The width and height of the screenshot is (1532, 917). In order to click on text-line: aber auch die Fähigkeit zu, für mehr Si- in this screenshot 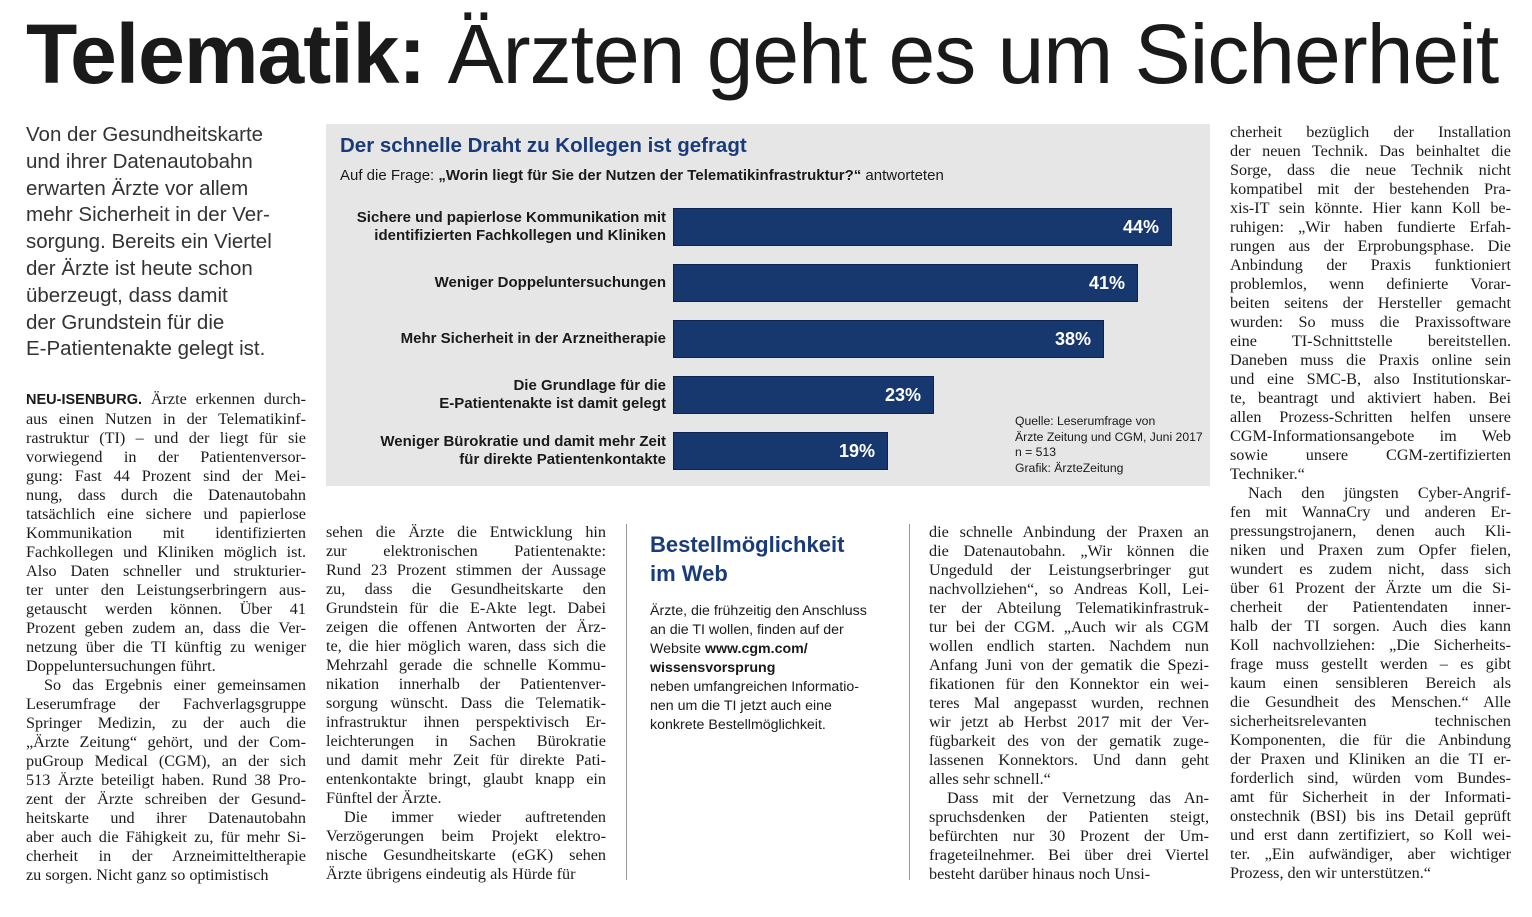, I will do `click(166, 837)`.